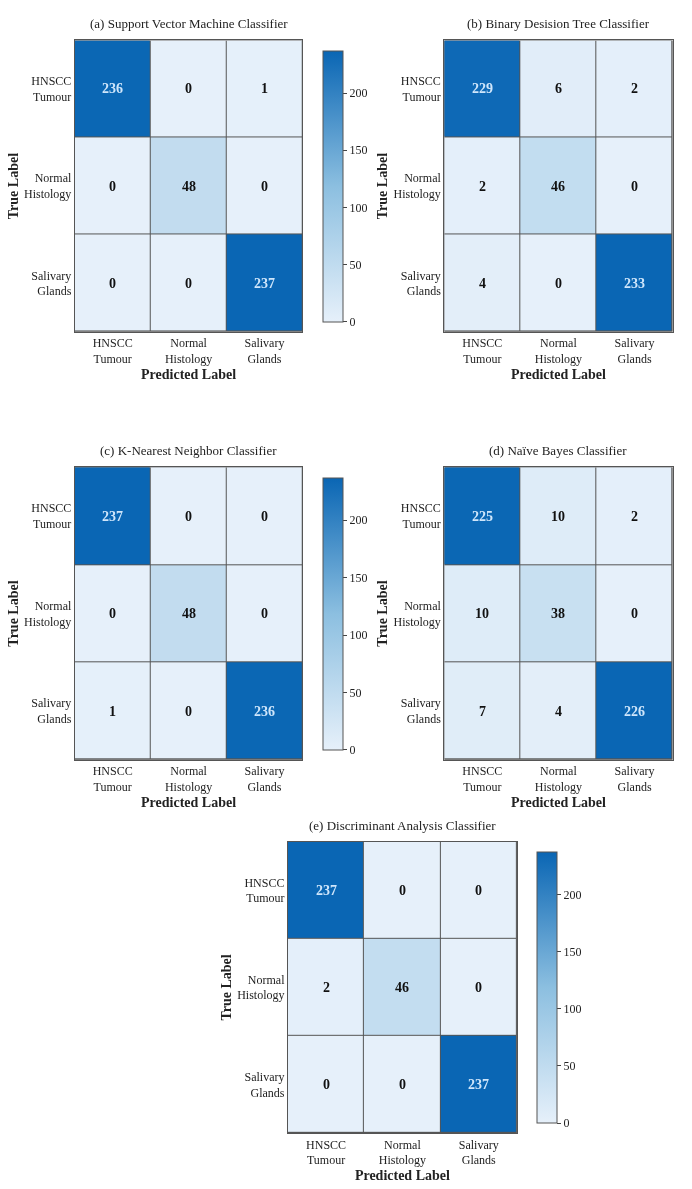  What do you see at coordinates (558, 613) in the screenshot?
I see `data-label: 38` at bounding box center [558, 613].